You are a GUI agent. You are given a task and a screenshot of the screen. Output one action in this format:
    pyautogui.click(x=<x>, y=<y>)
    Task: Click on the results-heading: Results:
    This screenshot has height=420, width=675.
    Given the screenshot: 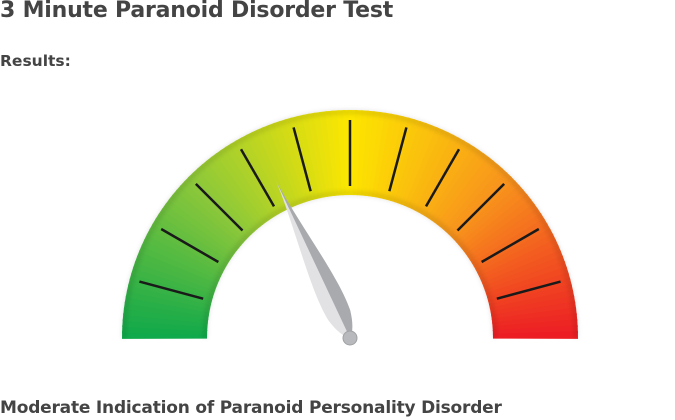 What is the action you would take?
    pyautogui.click(x=35, y=61)
    